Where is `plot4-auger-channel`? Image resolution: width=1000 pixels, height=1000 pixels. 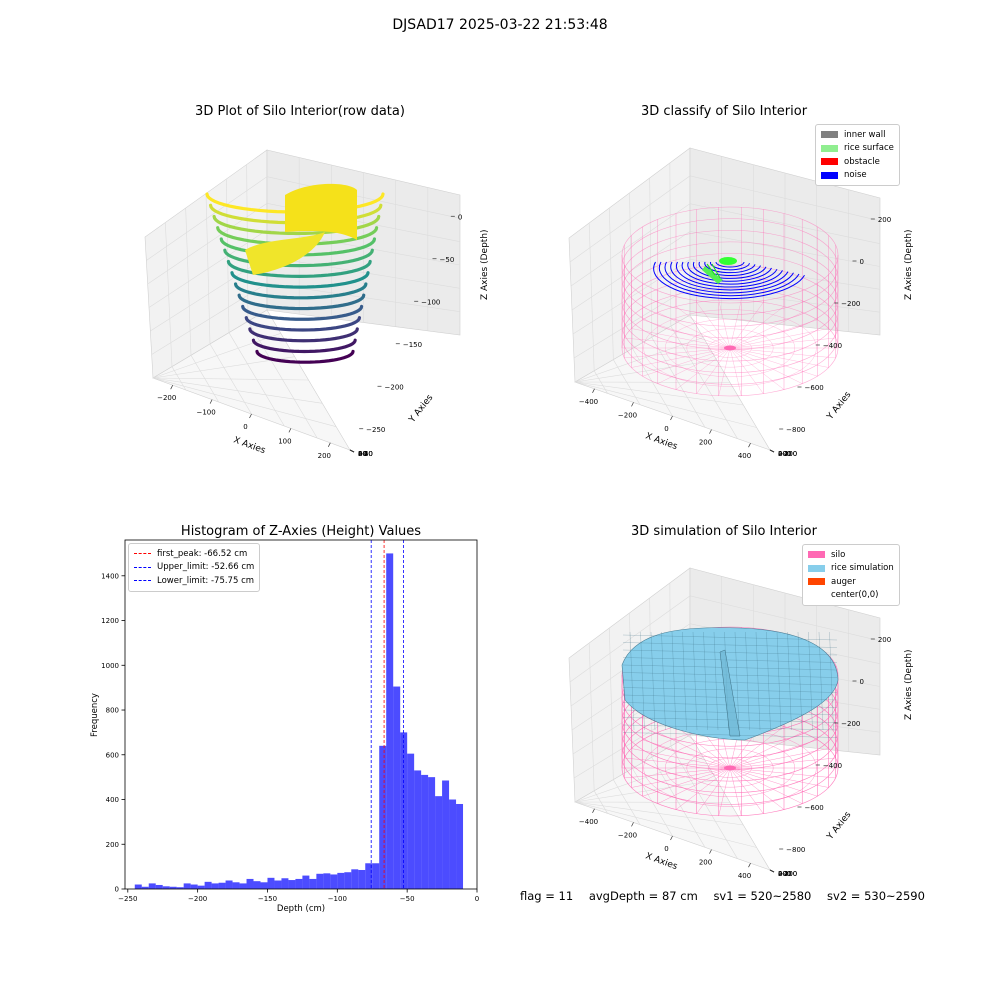
plot4-auger-channel is located at coordinates (730, 693).